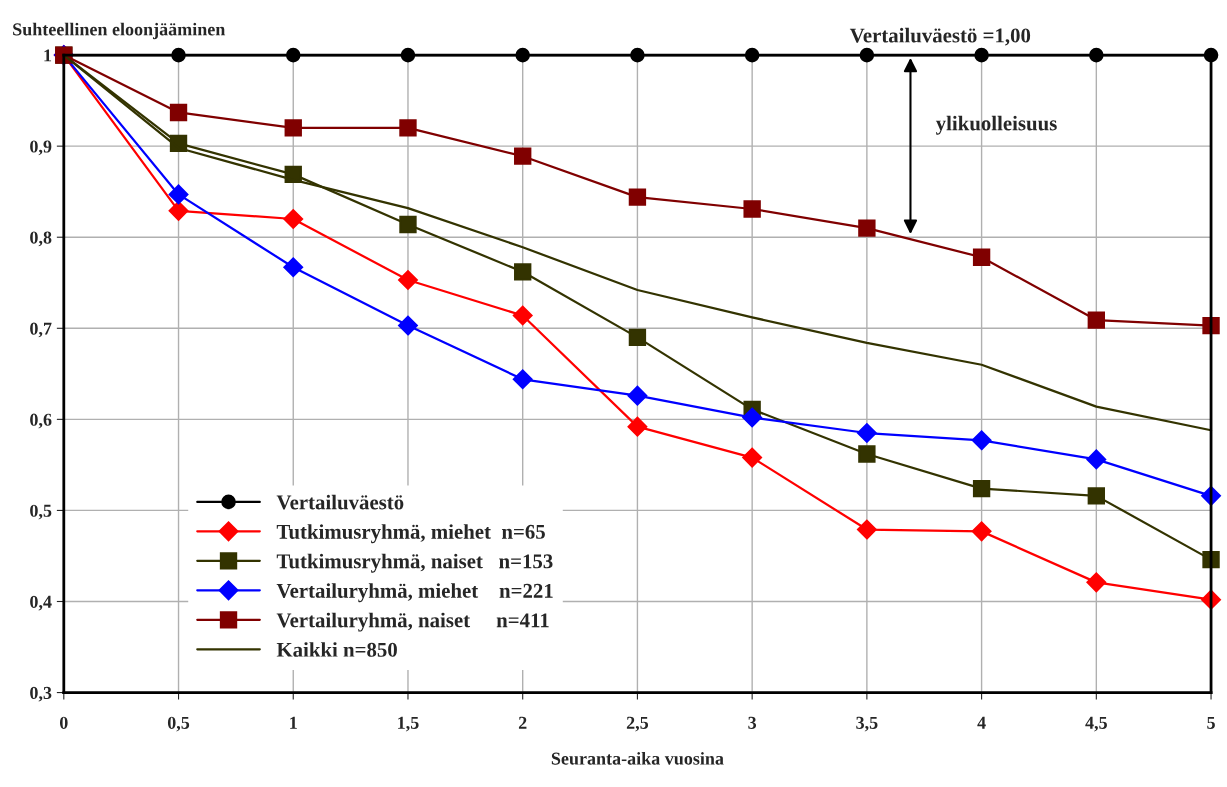  I want to click on y-tick-label: 0,3, so click(41, 694).